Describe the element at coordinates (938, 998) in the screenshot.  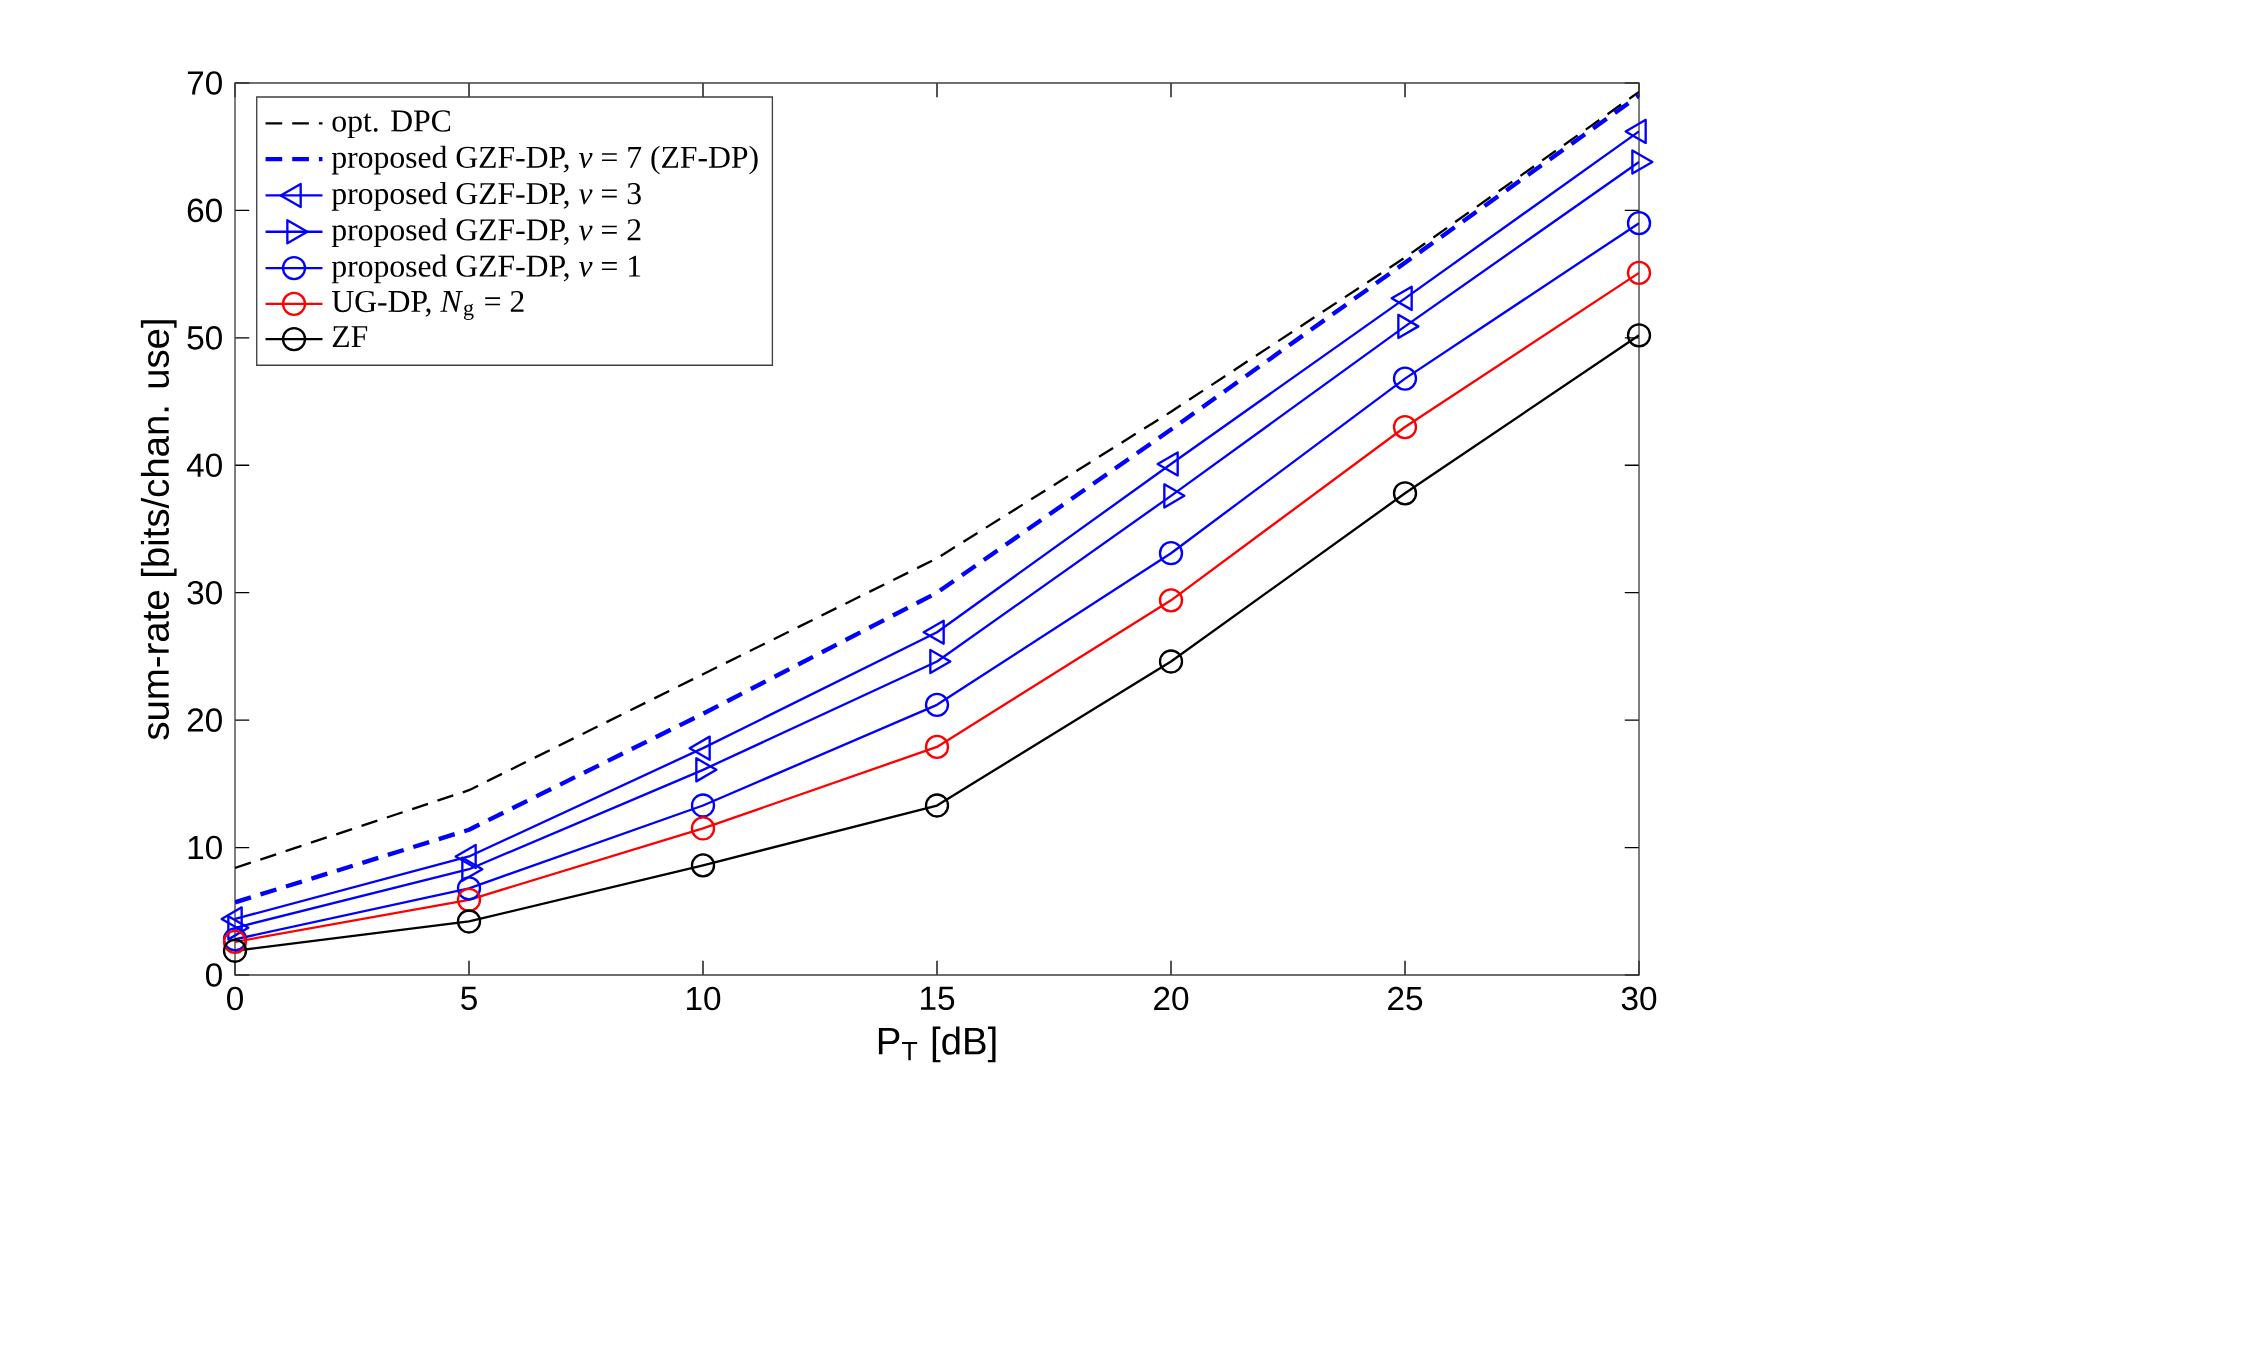
I see `x-tick-label: 15` at that location.